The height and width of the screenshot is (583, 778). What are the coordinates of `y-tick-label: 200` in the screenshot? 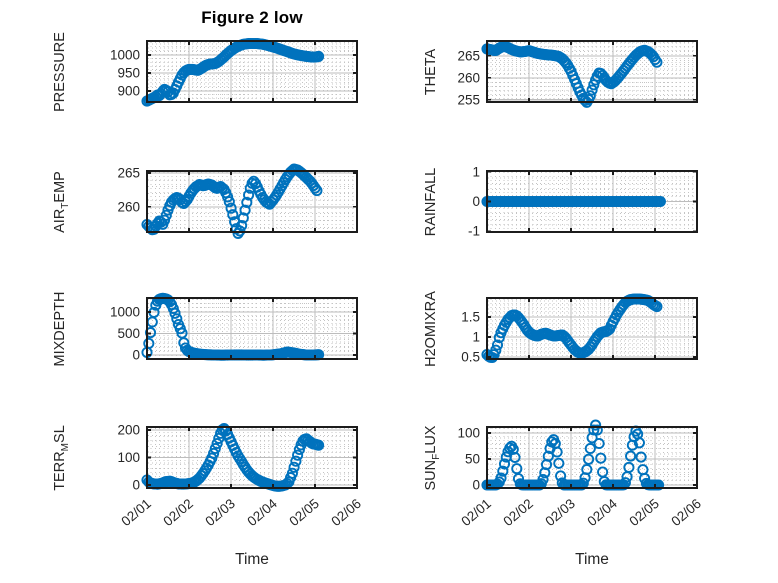 It's located at (128, 430).